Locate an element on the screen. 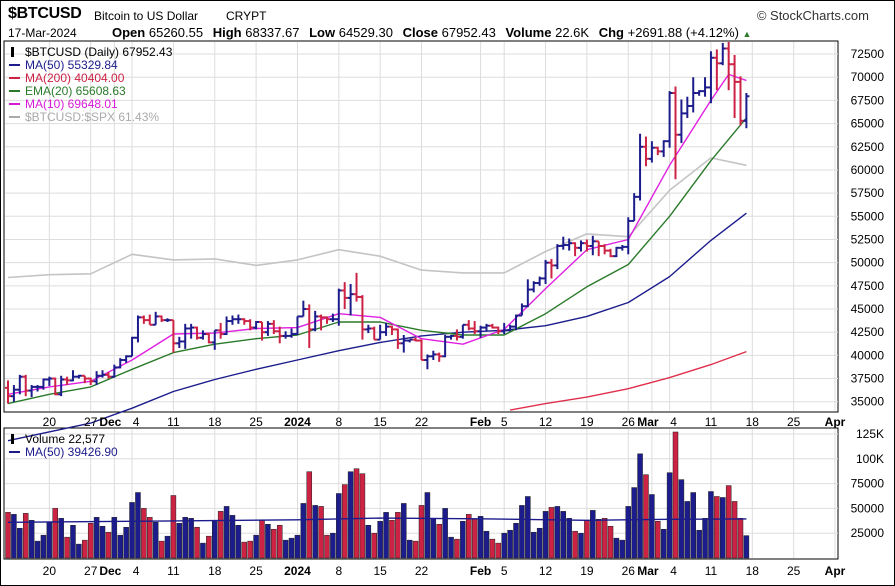 The width and height of the screenshot is (895, 586). price-legend-text: MA(200) 40404.00 is located at coordinates (75, 78).